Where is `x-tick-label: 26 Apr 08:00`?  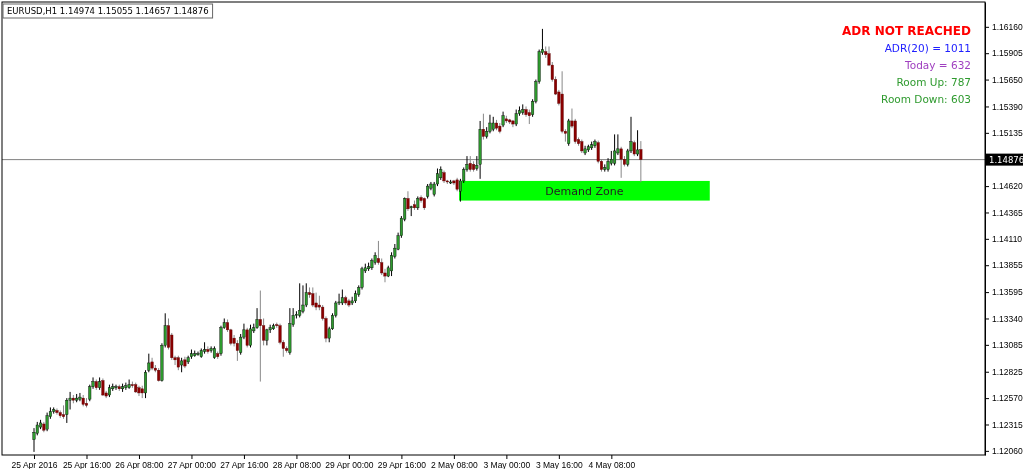
x-tick-label: 26 Apr 08:00 is located at coordinates (139, 464).